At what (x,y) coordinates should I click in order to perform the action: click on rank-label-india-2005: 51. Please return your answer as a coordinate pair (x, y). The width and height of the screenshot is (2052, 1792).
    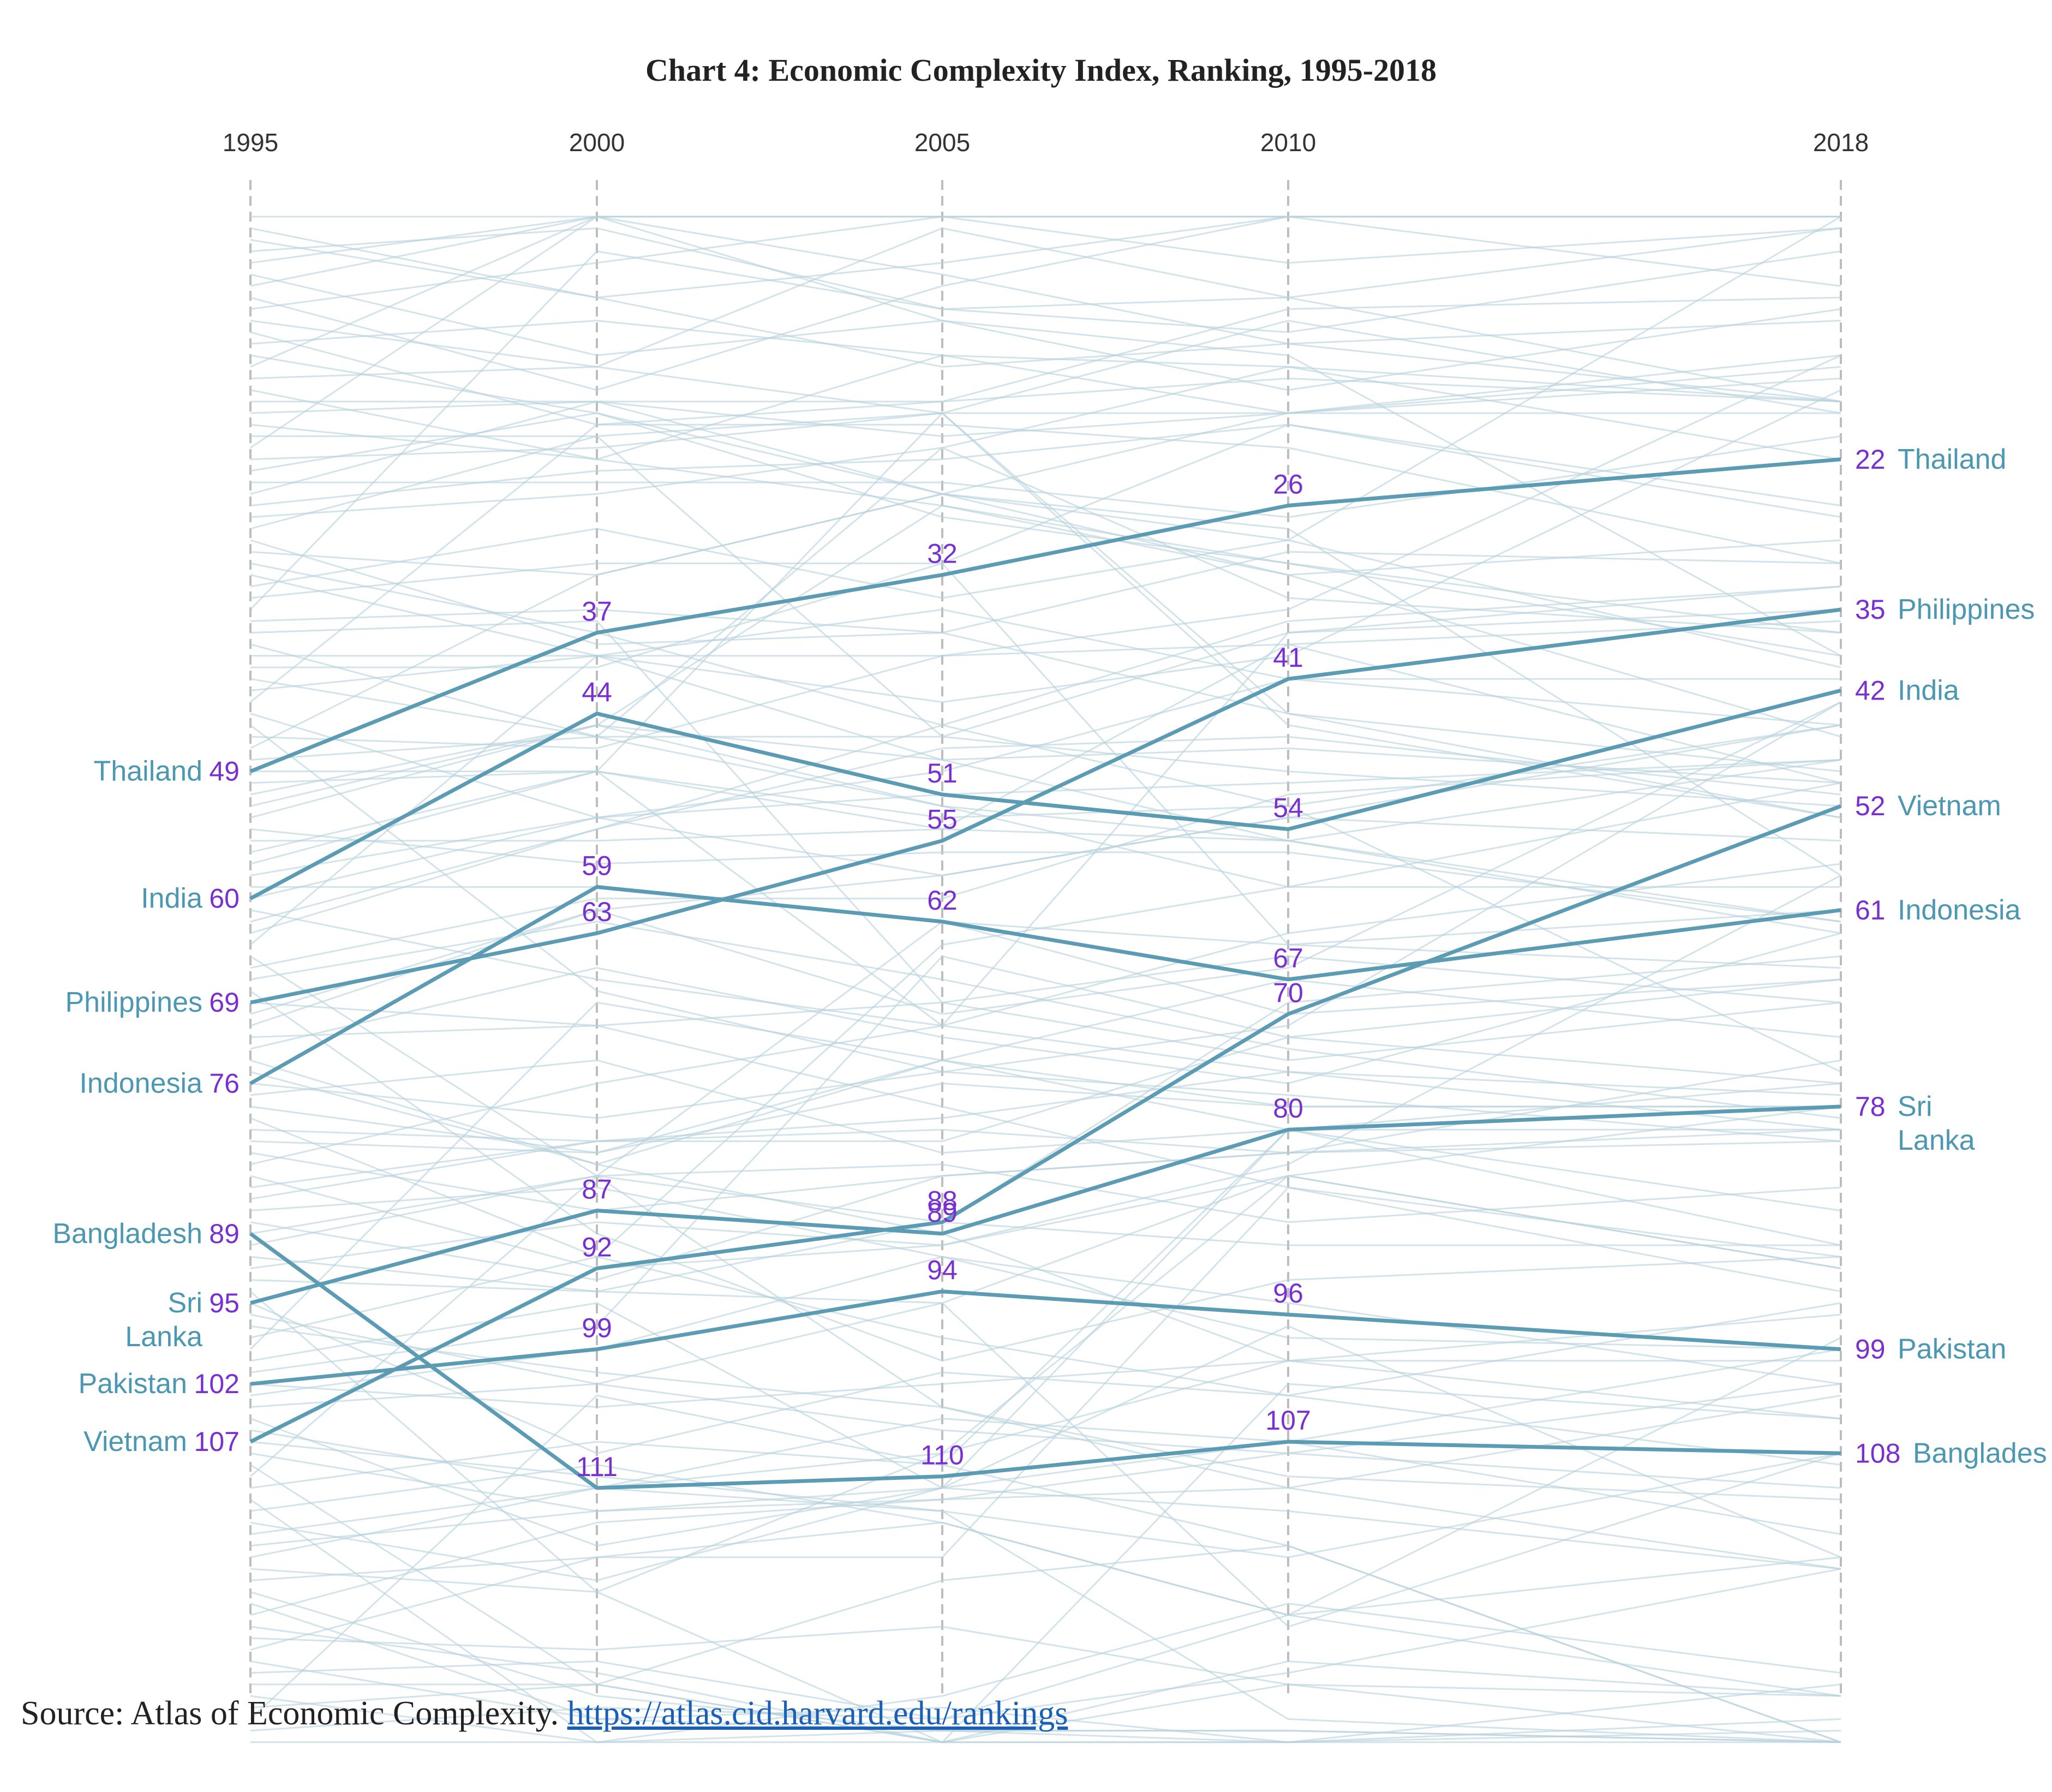
    Looking at the image, I should click on (942, 773).